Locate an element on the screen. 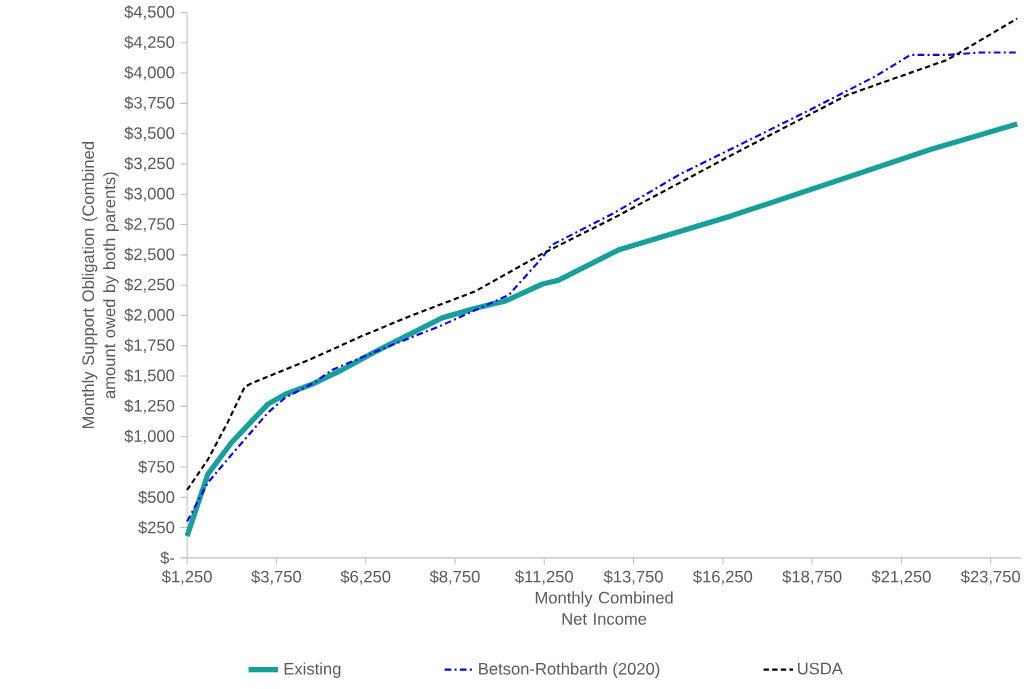 This screenshot has height=689, width=1026. legend-label: Existing is located at coordinates (312, 670).